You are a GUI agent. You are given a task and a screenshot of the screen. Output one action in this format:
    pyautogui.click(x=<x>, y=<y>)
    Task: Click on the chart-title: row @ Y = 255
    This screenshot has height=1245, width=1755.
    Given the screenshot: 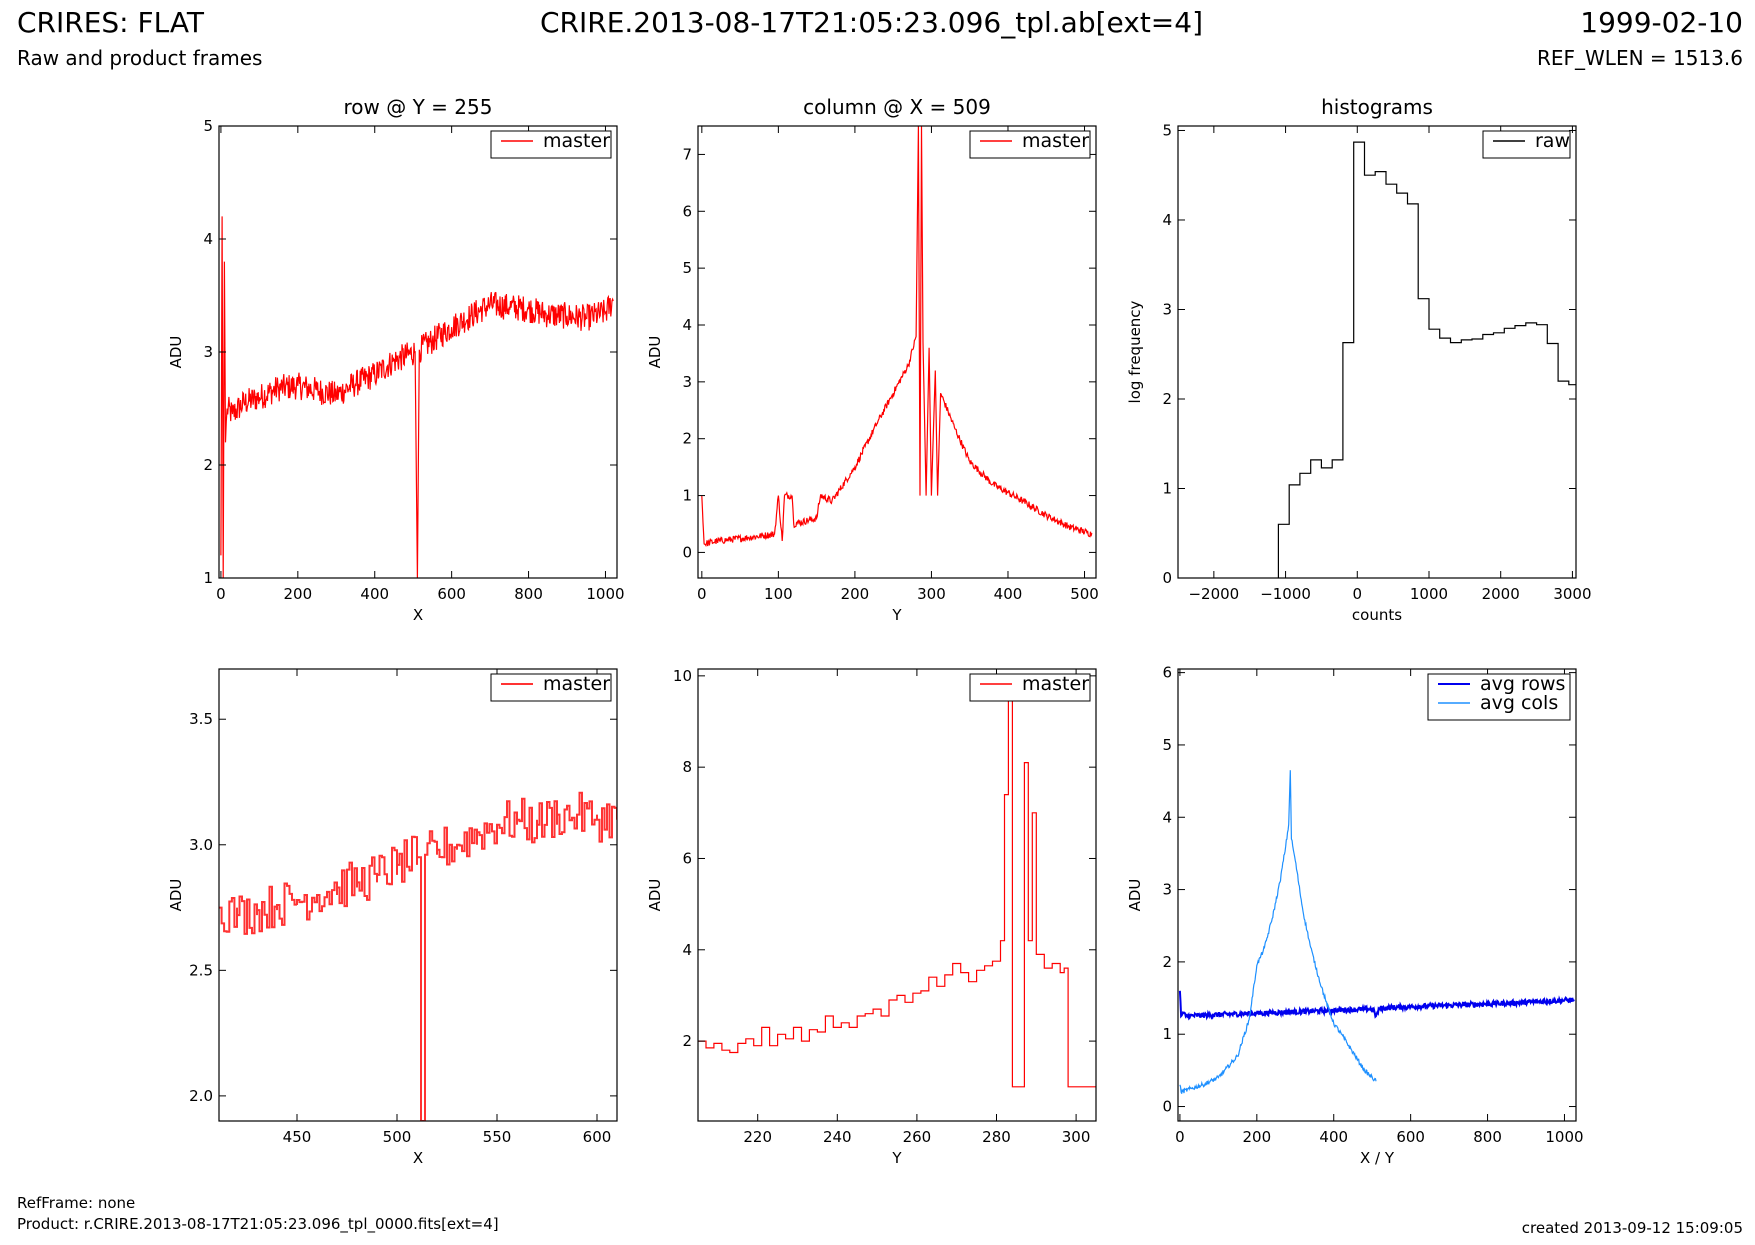 What is the action you would take?
    pyautogui.click(x=418, y=107)
    